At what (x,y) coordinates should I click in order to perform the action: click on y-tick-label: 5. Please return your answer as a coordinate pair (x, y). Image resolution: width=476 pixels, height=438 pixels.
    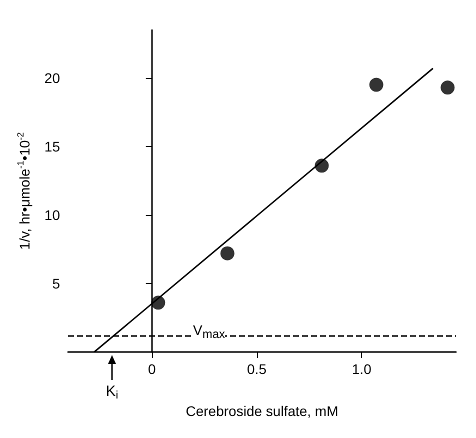
    Looking at the image, I should click on (56, 283).